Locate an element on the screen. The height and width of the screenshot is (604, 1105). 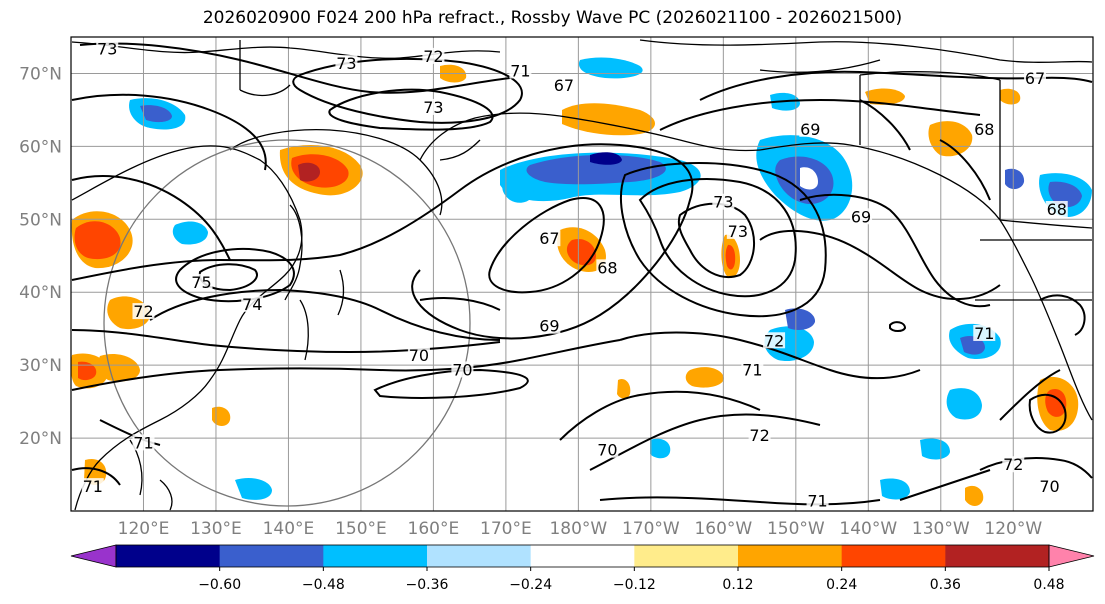
latitude-label: 50°N is located at coordinates (40, 220).